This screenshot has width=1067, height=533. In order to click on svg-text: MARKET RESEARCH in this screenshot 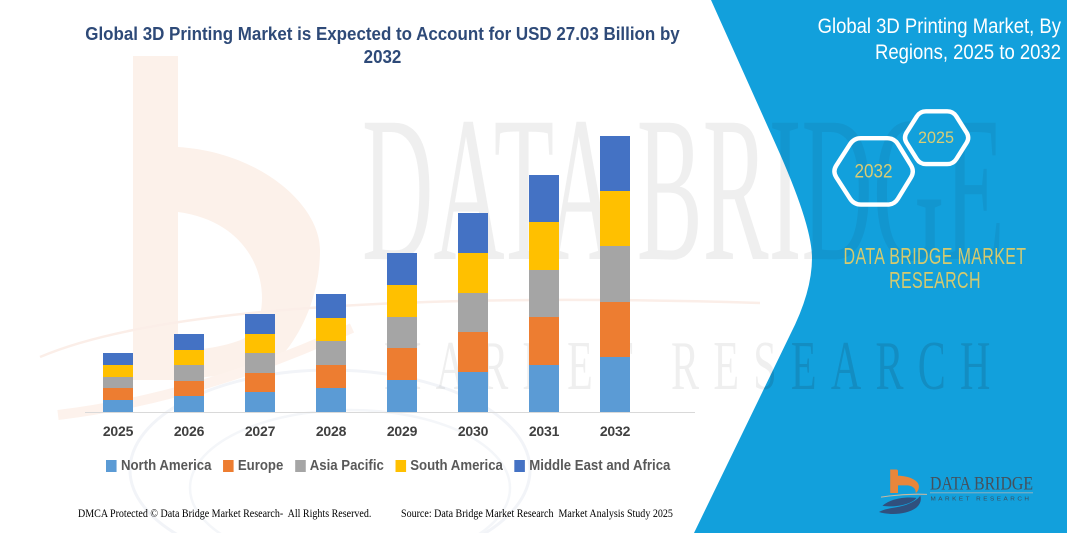, I will do `click(981, 500)`.